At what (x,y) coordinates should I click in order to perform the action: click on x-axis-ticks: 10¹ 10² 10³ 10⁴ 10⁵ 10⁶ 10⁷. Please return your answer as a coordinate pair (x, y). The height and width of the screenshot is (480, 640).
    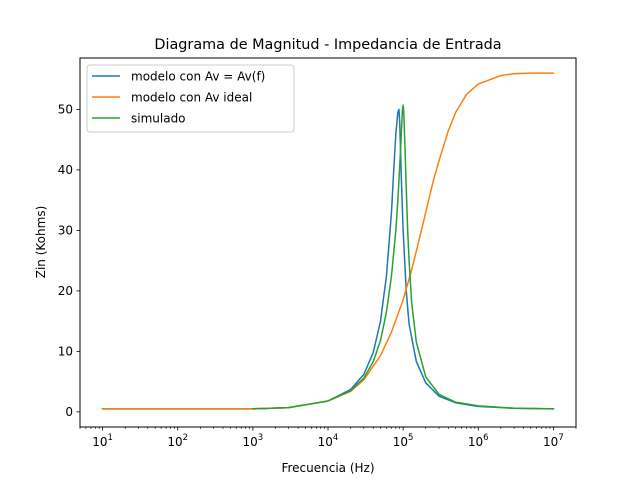
    Looking at the image, I should click on (328, 438).